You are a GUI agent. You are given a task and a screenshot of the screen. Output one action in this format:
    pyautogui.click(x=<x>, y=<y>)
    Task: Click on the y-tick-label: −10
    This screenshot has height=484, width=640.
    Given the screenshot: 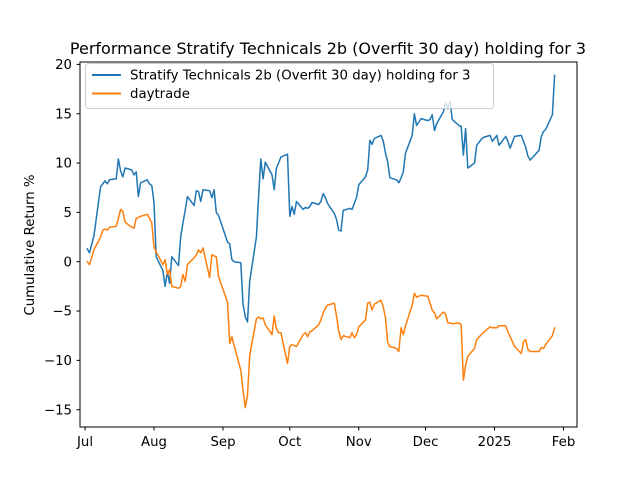 What is the action you would take?
    pyautogui.click(x=58, y=361)
    